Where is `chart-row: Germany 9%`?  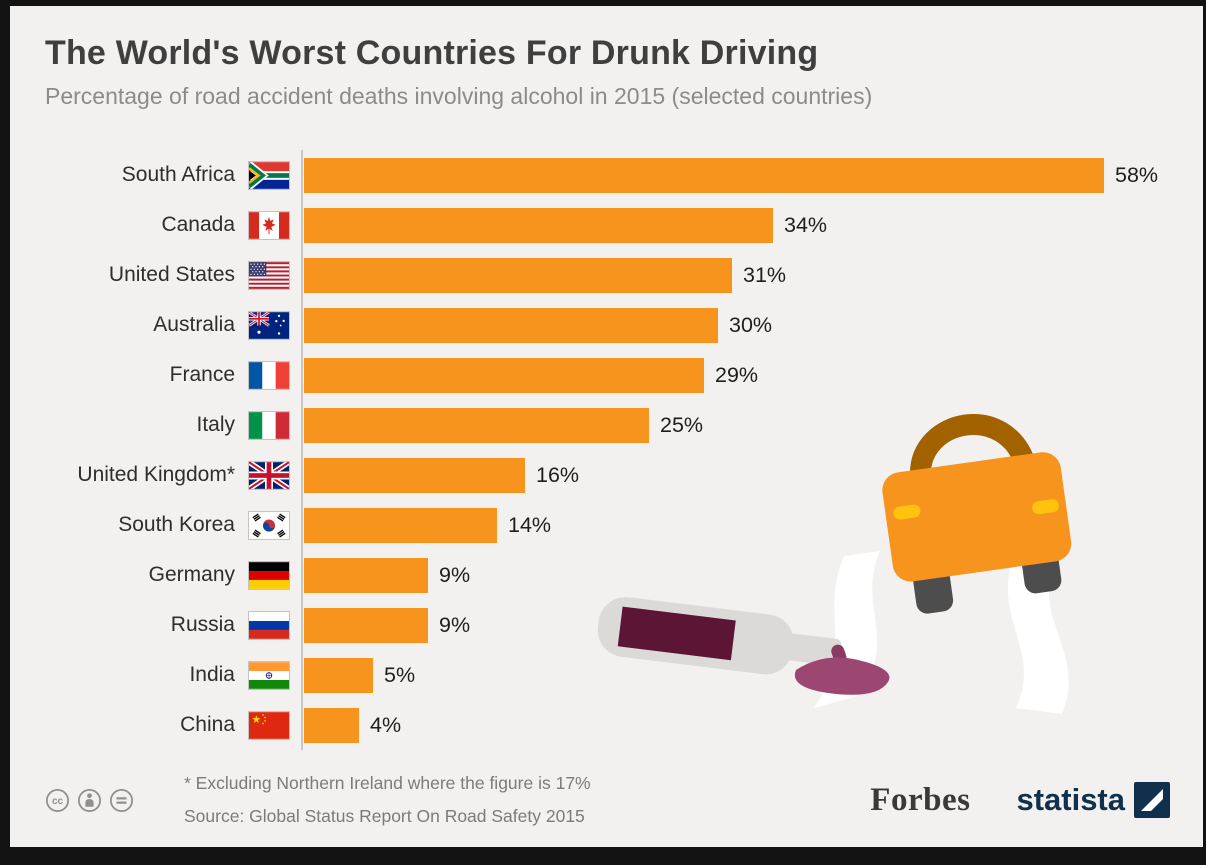 chart-row: Germany 9% is located at coordinates (606, 575).